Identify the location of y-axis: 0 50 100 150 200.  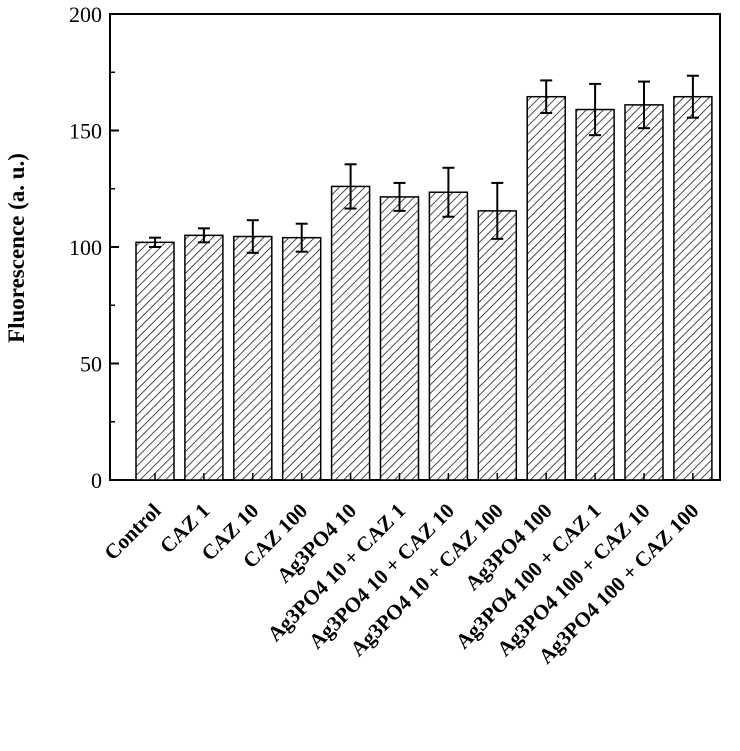
(94, 247).